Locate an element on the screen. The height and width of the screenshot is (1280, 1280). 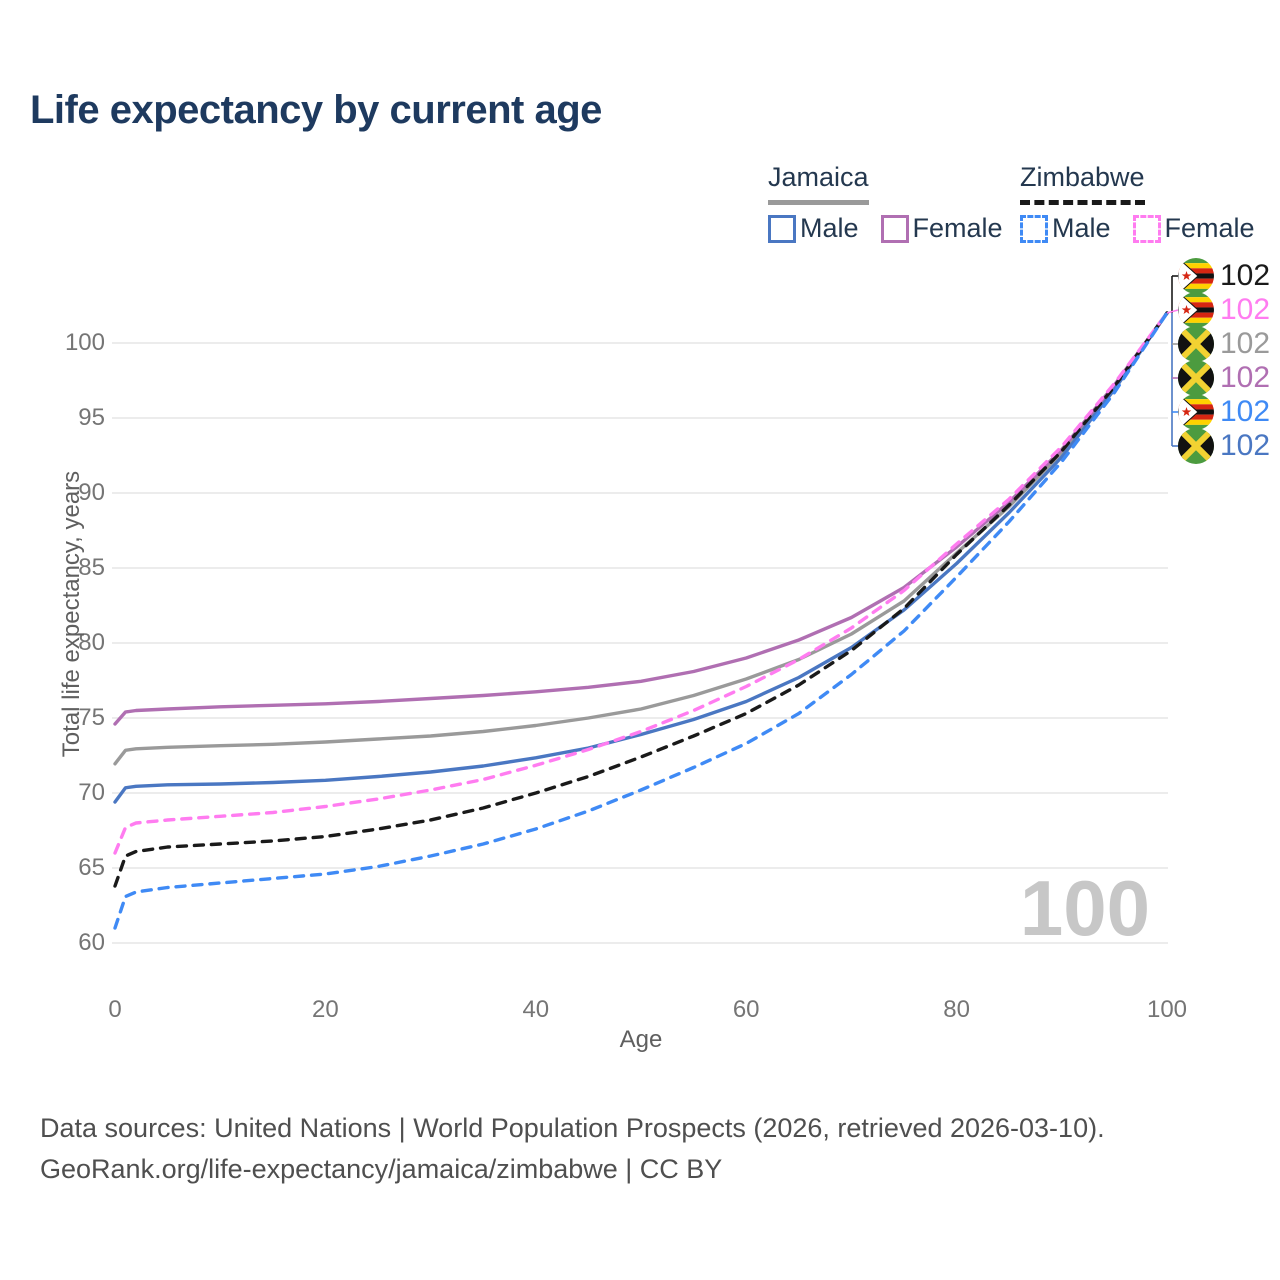
legend-group-zimbabwe: Zimbabwe Male Female is located at coordinates (1137, 203).